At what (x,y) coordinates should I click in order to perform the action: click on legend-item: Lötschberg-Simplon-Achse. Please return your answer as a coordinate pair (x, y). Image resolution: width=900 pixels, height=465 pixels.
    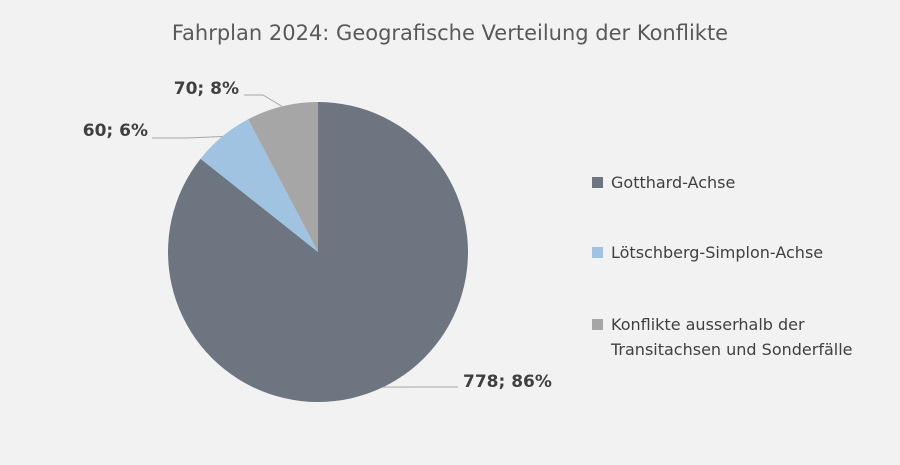
    Looking at the image, I should click on (737, 252).